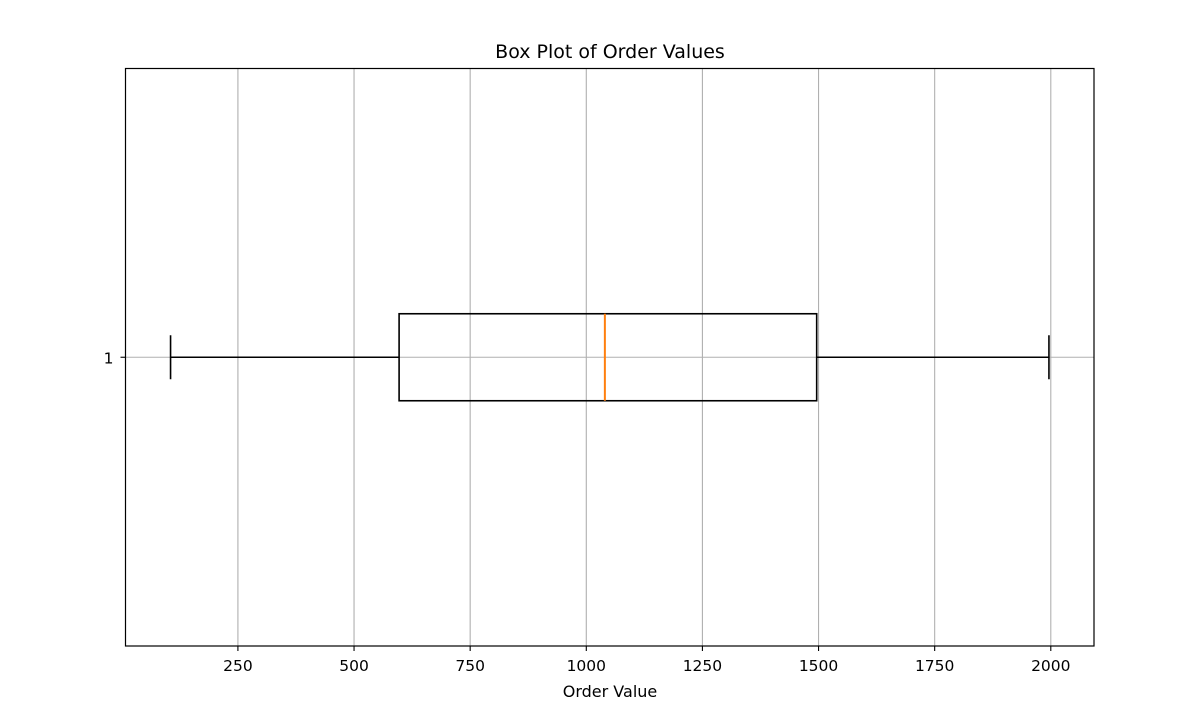 The height and width of the screenshot is (711, 1177). What do you see at coordinates (608, 357) in the screenshot?
I see `interquartile-box` at bounding box center [608, 357].